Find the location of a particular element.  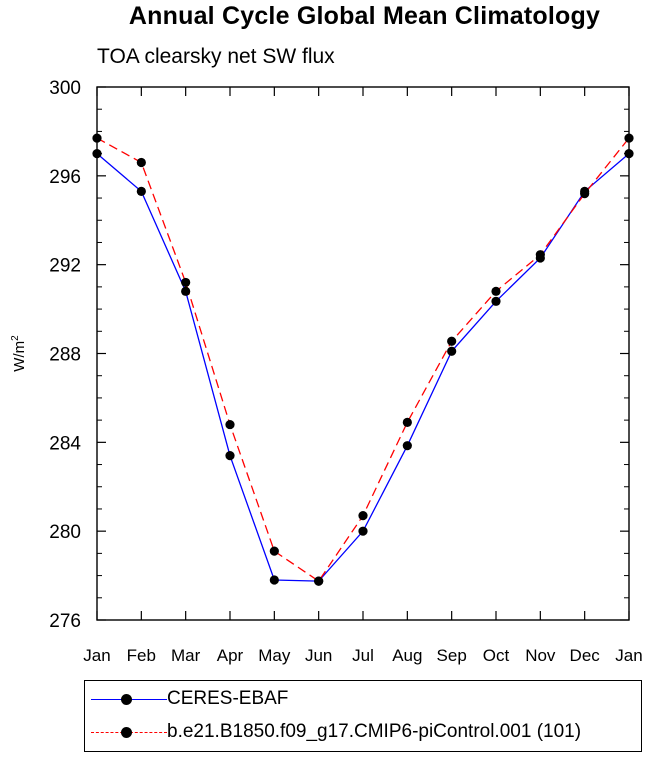

x-tick-label: May is located at coordinates (274, 655).